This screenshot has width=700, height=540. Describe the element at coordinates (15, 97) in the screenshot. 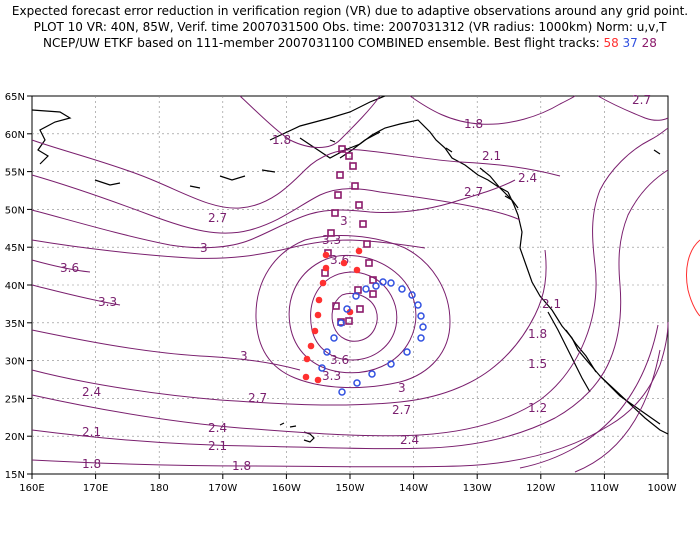

I see `lat-label: 65N` at that location.